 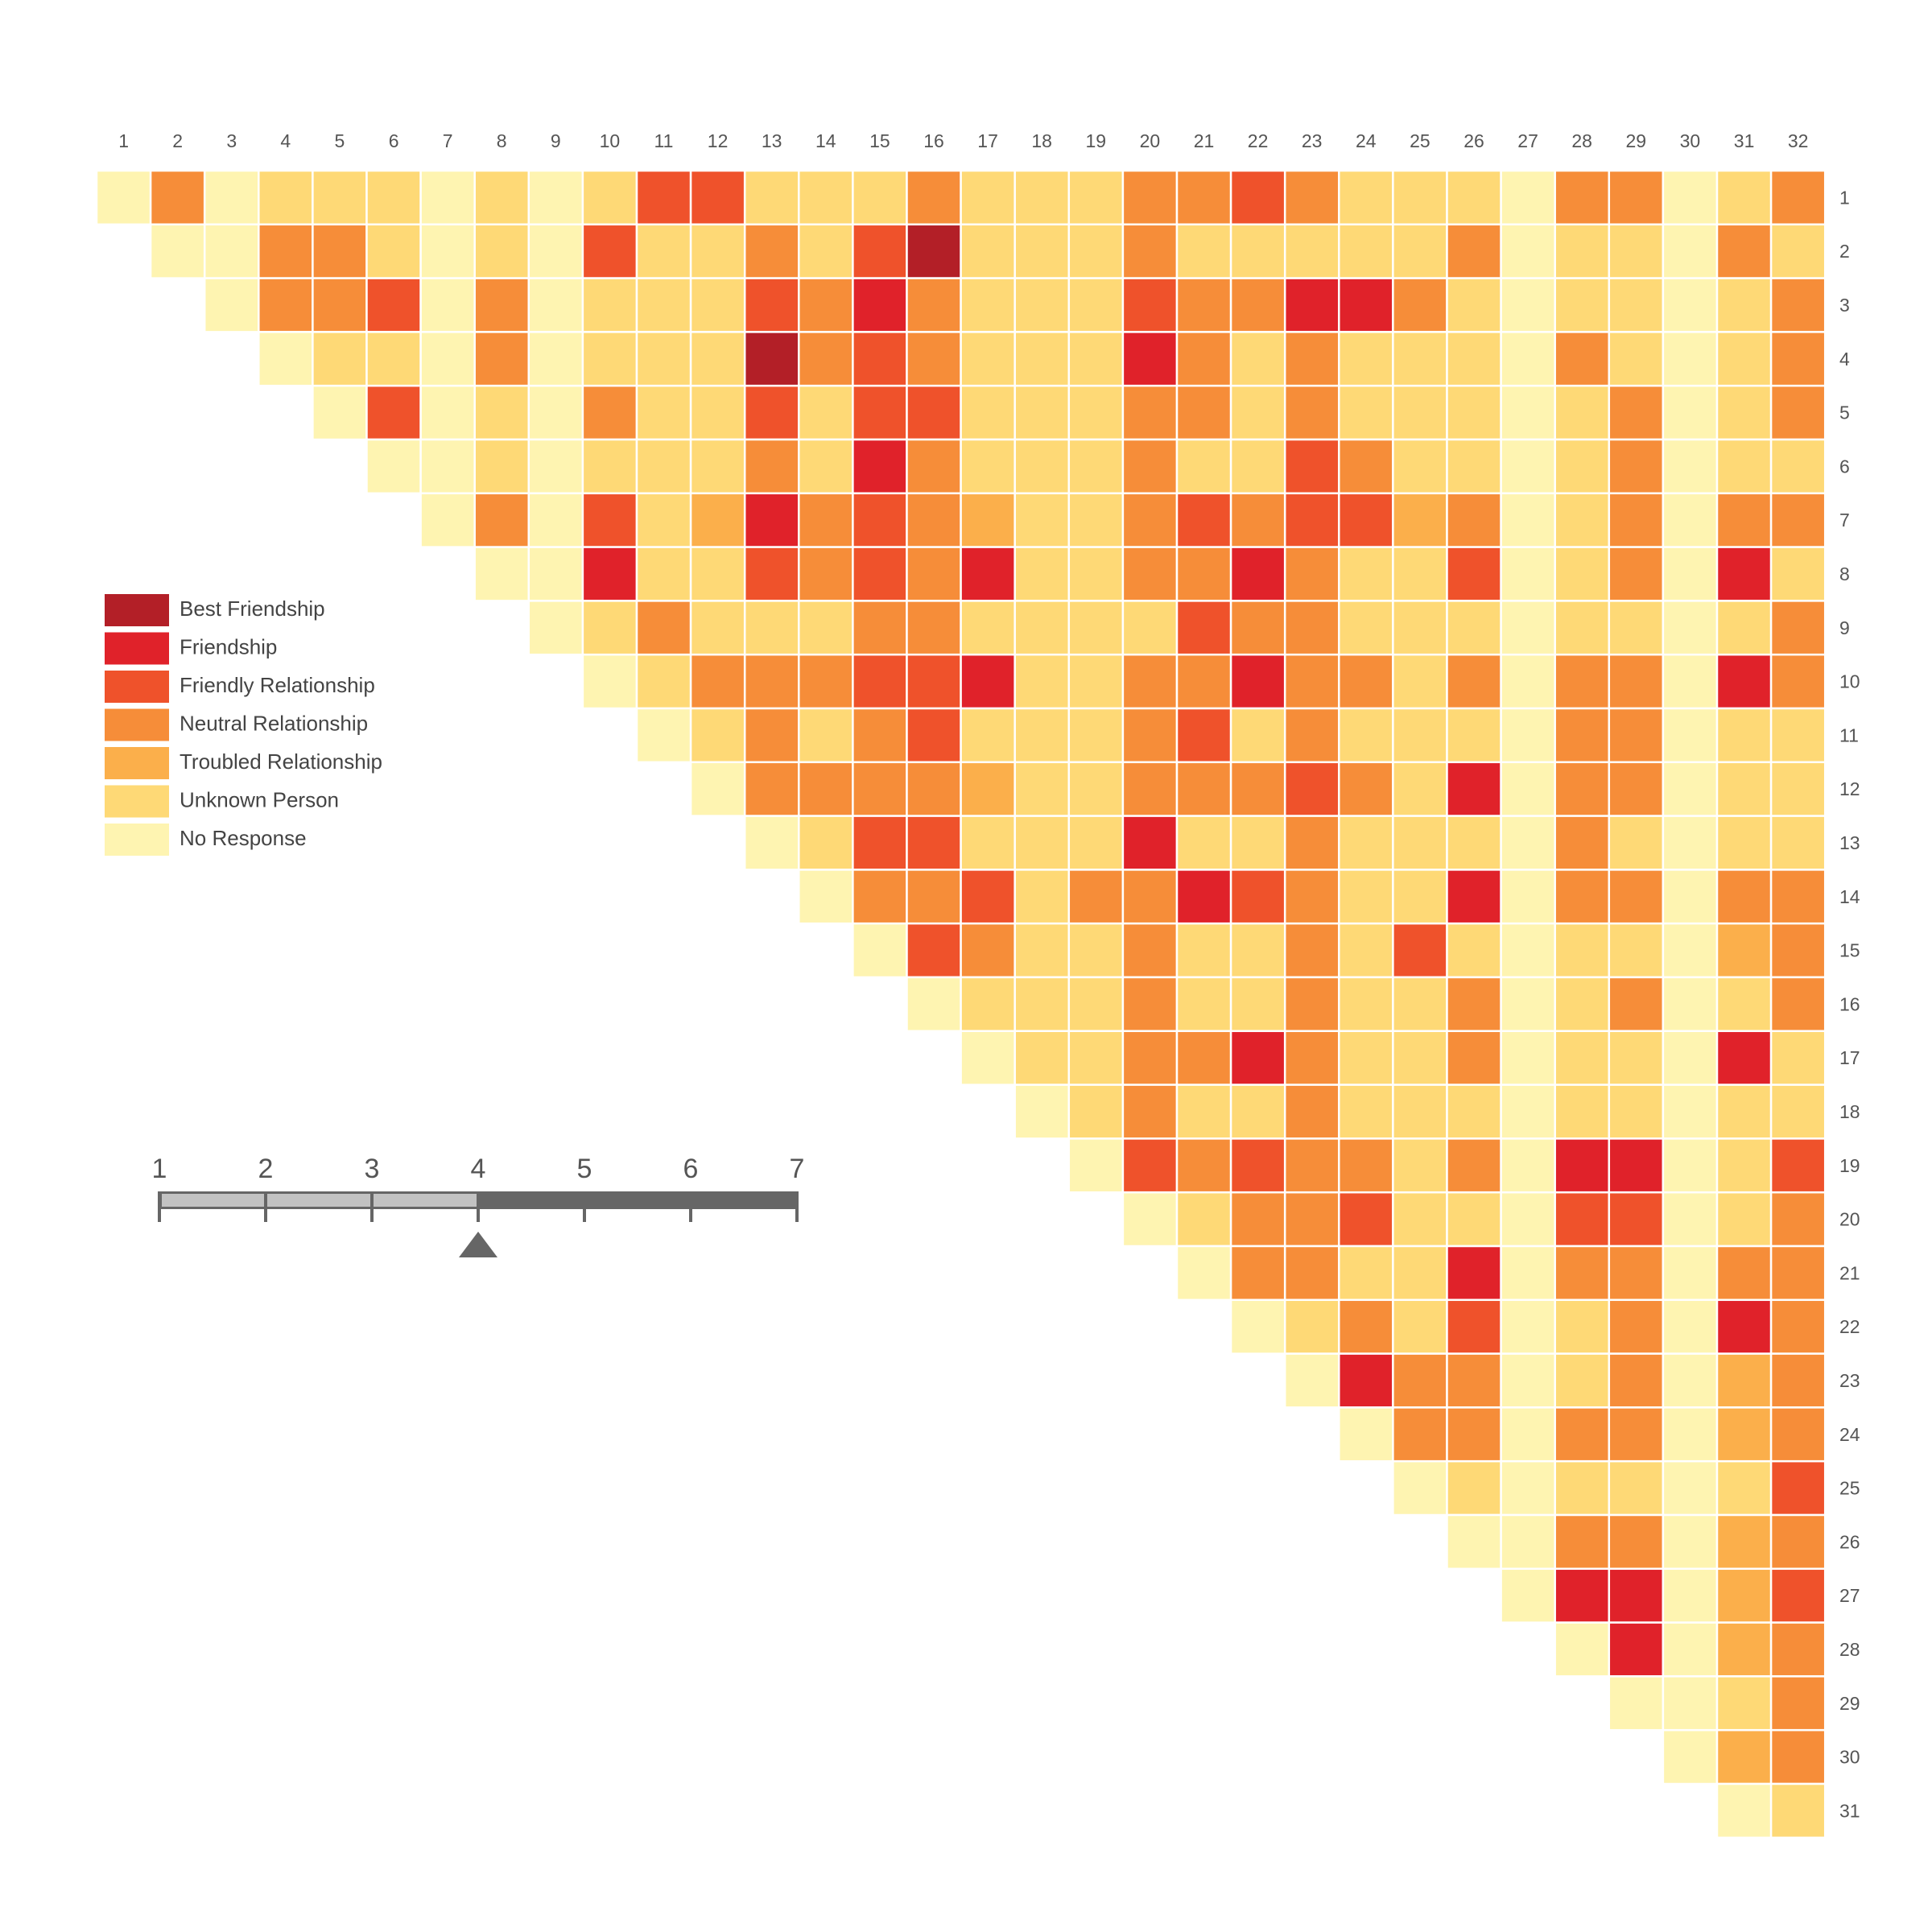 What do you see at coordinates (1850, 1165) in the screenshot?
I see `row-label: 19` at bounding box center [1850, 1165].